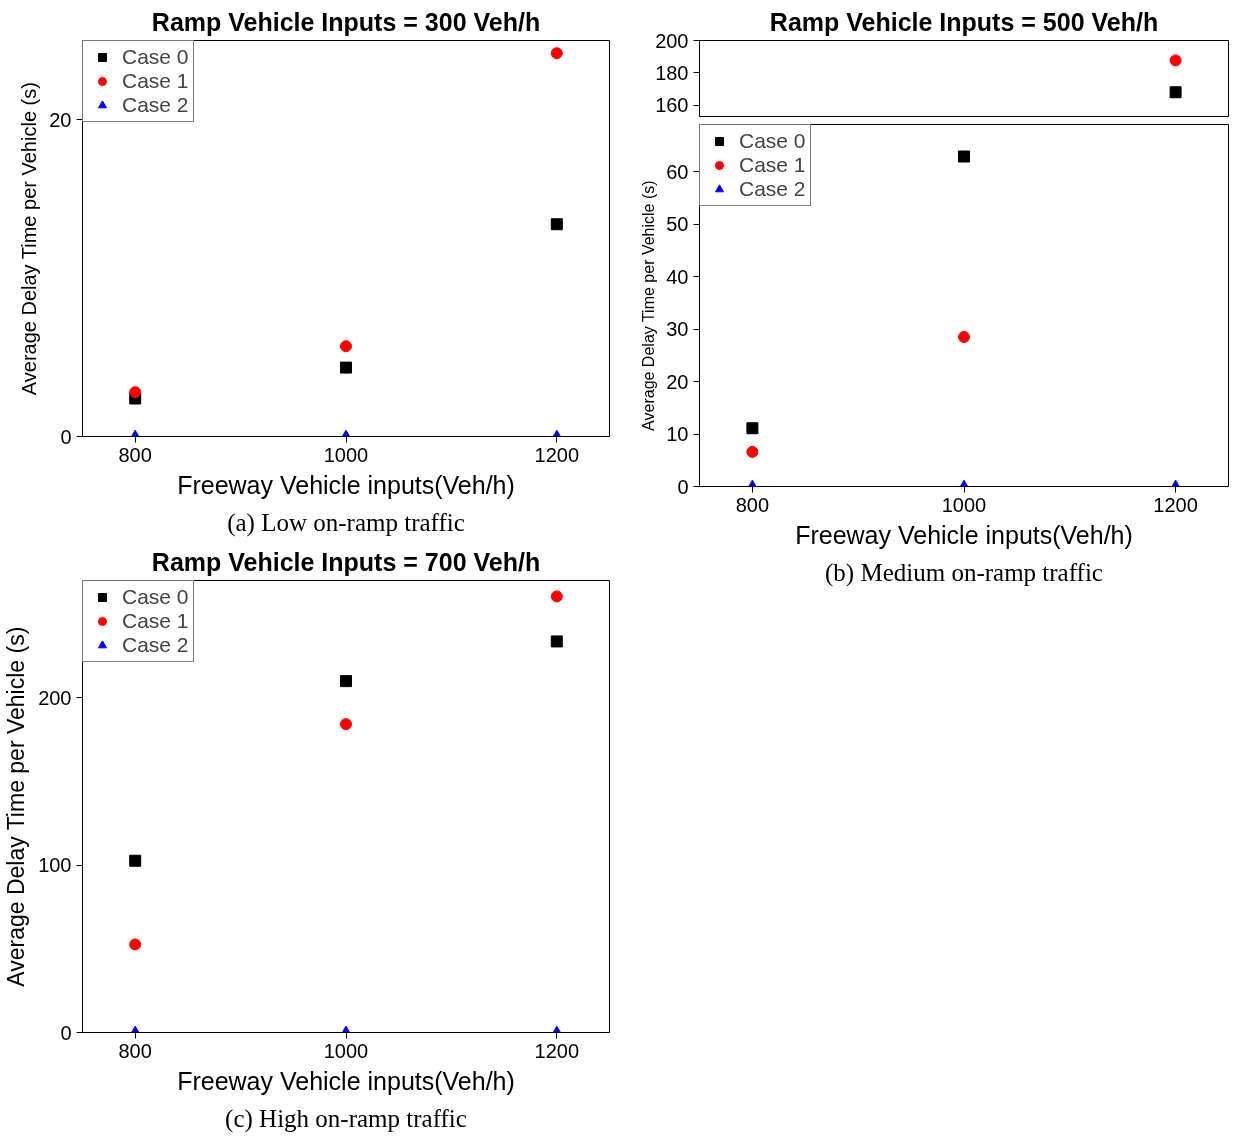 The image size is (1238, 1136). I want to click on chart-title: Ramp Vehicle Inputs = 300 Veh/h, so click(346, 21).